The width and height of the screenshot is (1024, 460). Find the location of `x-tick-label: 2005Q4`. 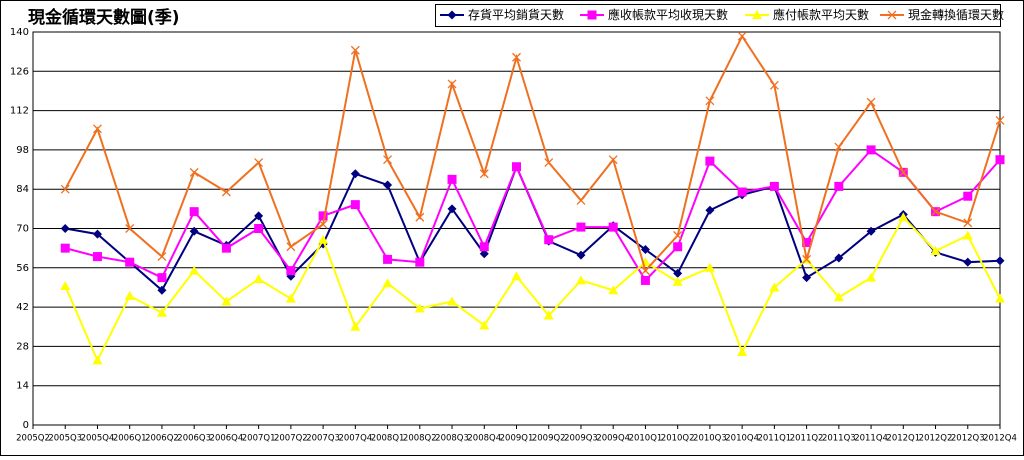

x-tick-label: 2005Q4 is located at coordinates (98, 439).